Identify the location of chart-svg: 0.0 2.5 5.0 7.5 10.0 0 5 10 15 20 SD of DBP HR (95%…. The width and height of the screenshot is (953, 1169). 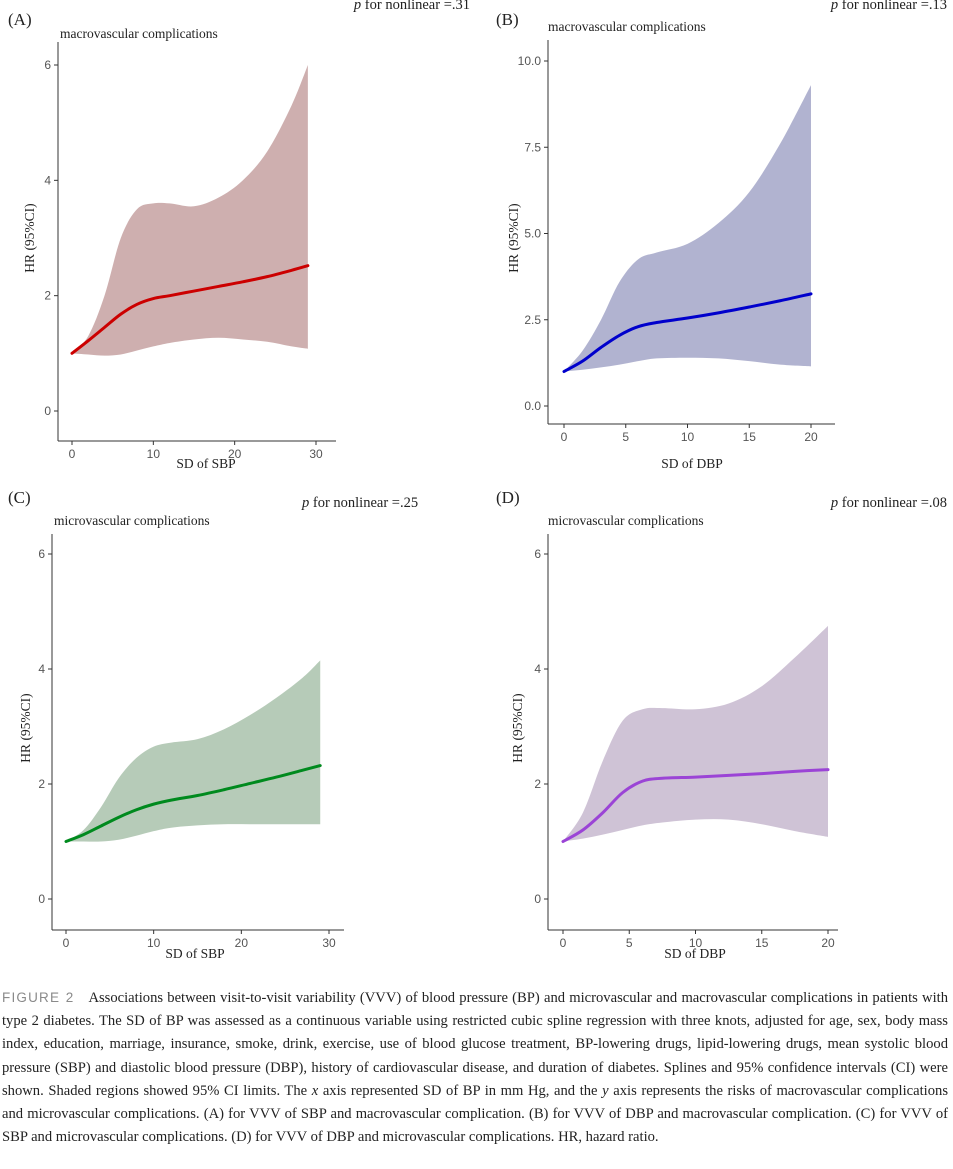
(670, 255).